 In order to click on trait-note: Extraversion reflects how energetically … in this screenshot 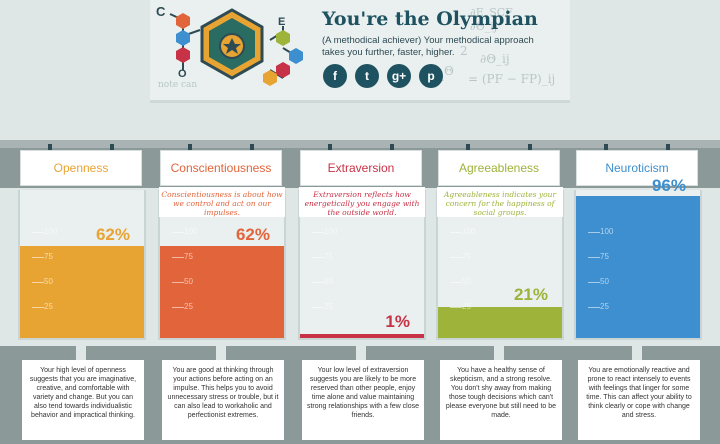, I will do `click(362, 202)`.